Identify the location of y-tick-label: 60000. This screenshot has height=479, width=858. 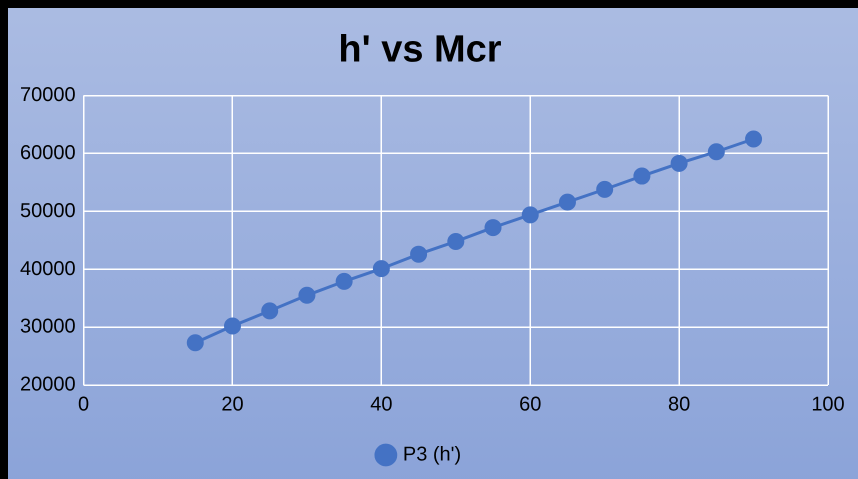
(48, 153).